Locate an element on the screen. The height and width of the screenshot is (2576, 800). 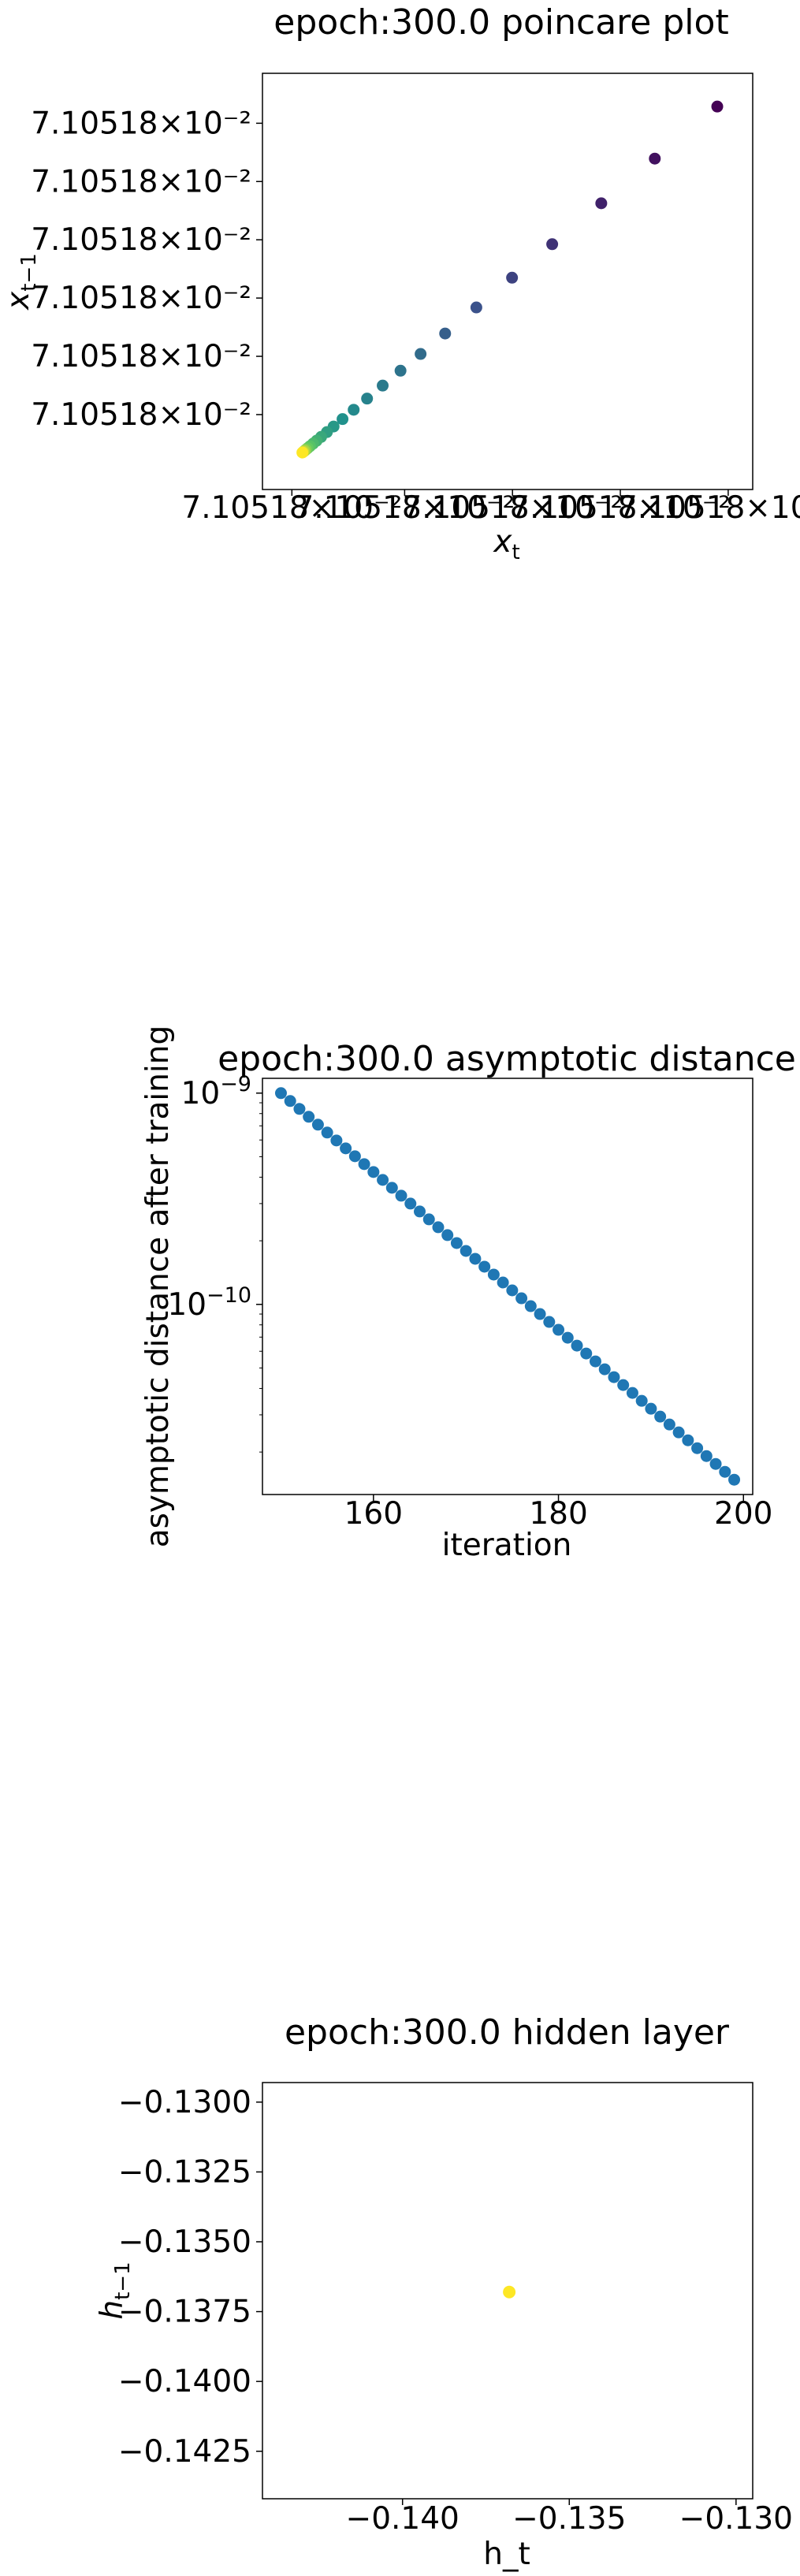
asymptotic-x-ticks: 160 180 200 is located at coordinates (558, 1513).